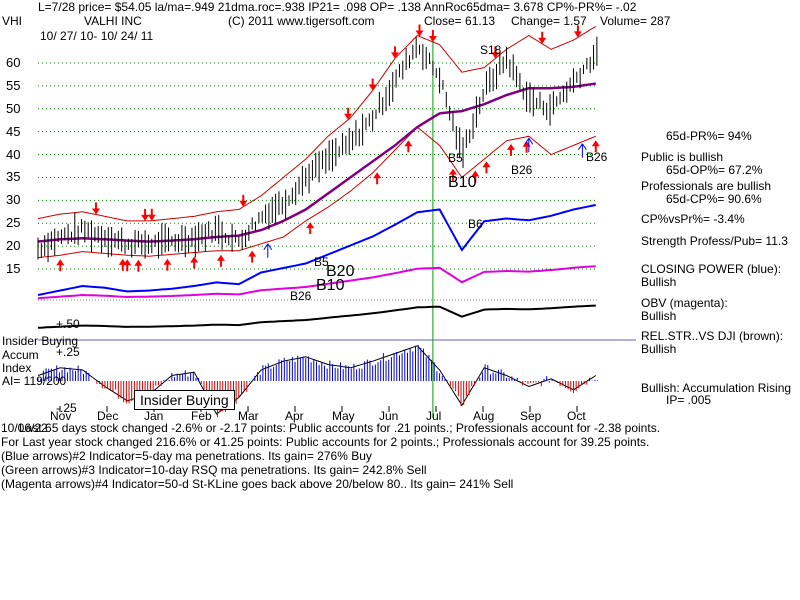 The width and height of the screenshot is (800, 600). I want to click on cp-vs-pr: CP%vsPr%= -3.4%, so click(693, 219).